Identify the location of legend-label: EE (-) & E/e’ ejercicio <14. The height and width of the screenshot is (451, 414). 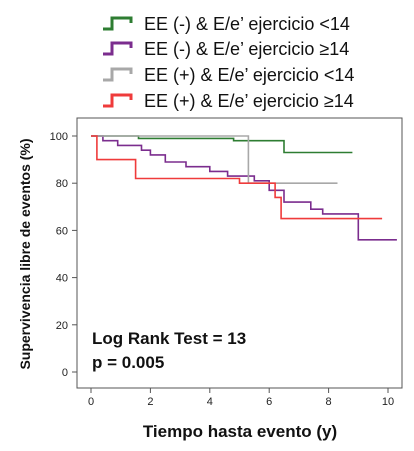
(247, 24).